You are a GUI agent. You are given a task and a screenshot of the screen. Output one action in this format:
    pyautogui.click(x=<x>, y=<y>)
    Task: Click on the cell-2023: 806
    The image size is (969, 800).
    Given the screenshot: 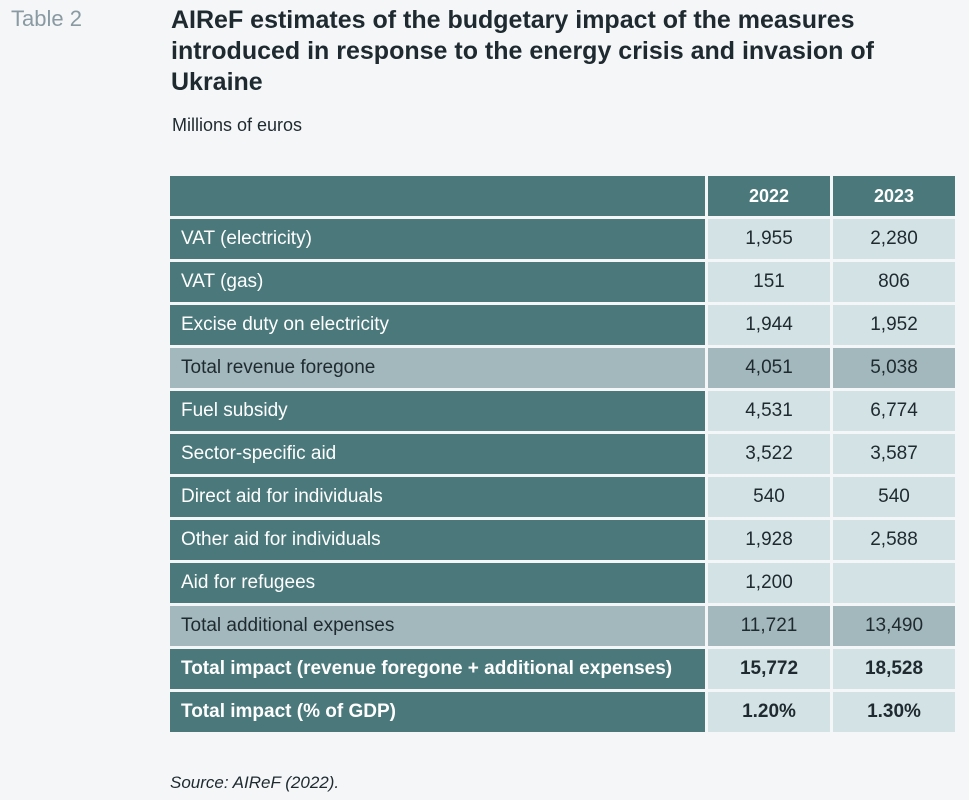 What is the action you would take?
    pyautogui.click(x=894, y=282)
    